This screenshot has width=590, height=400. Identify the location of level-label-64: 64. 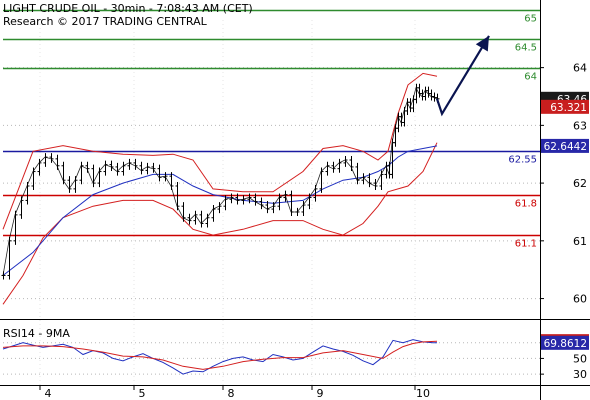
(530, 77).